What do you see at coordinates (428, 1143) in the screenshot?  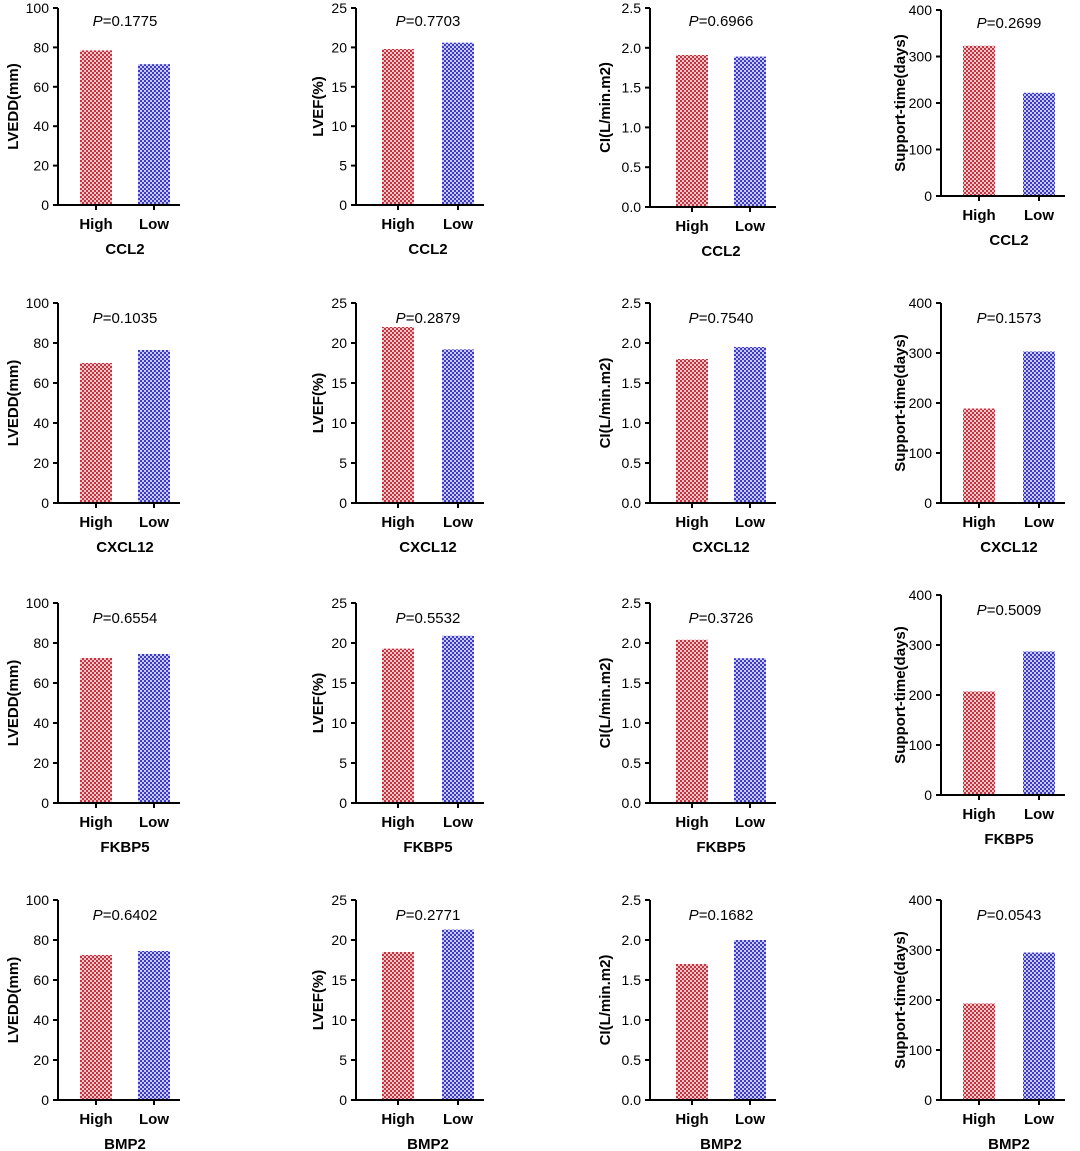 I see `gene-label: BMP2` at bounding box center [428, 1143].